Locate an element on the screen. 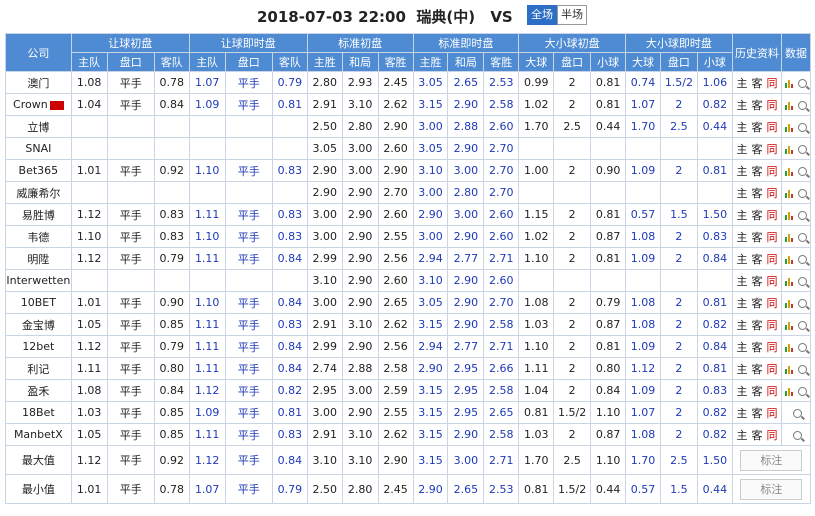 The image size is (815, 516). company-cell: 澳门 is located at coordinates (38, 82).